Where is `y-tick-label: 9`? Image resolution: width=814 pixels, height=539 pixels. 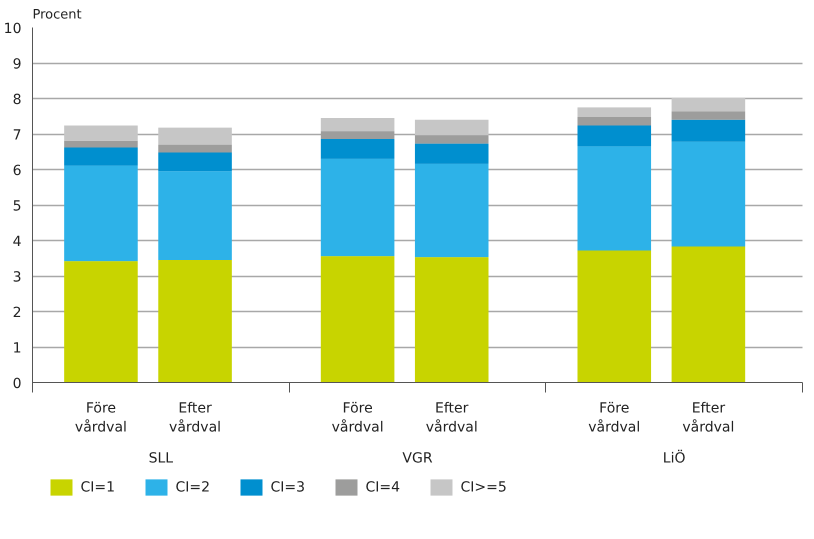 y-tick-label: 9 is located at coordinates (17, 64).